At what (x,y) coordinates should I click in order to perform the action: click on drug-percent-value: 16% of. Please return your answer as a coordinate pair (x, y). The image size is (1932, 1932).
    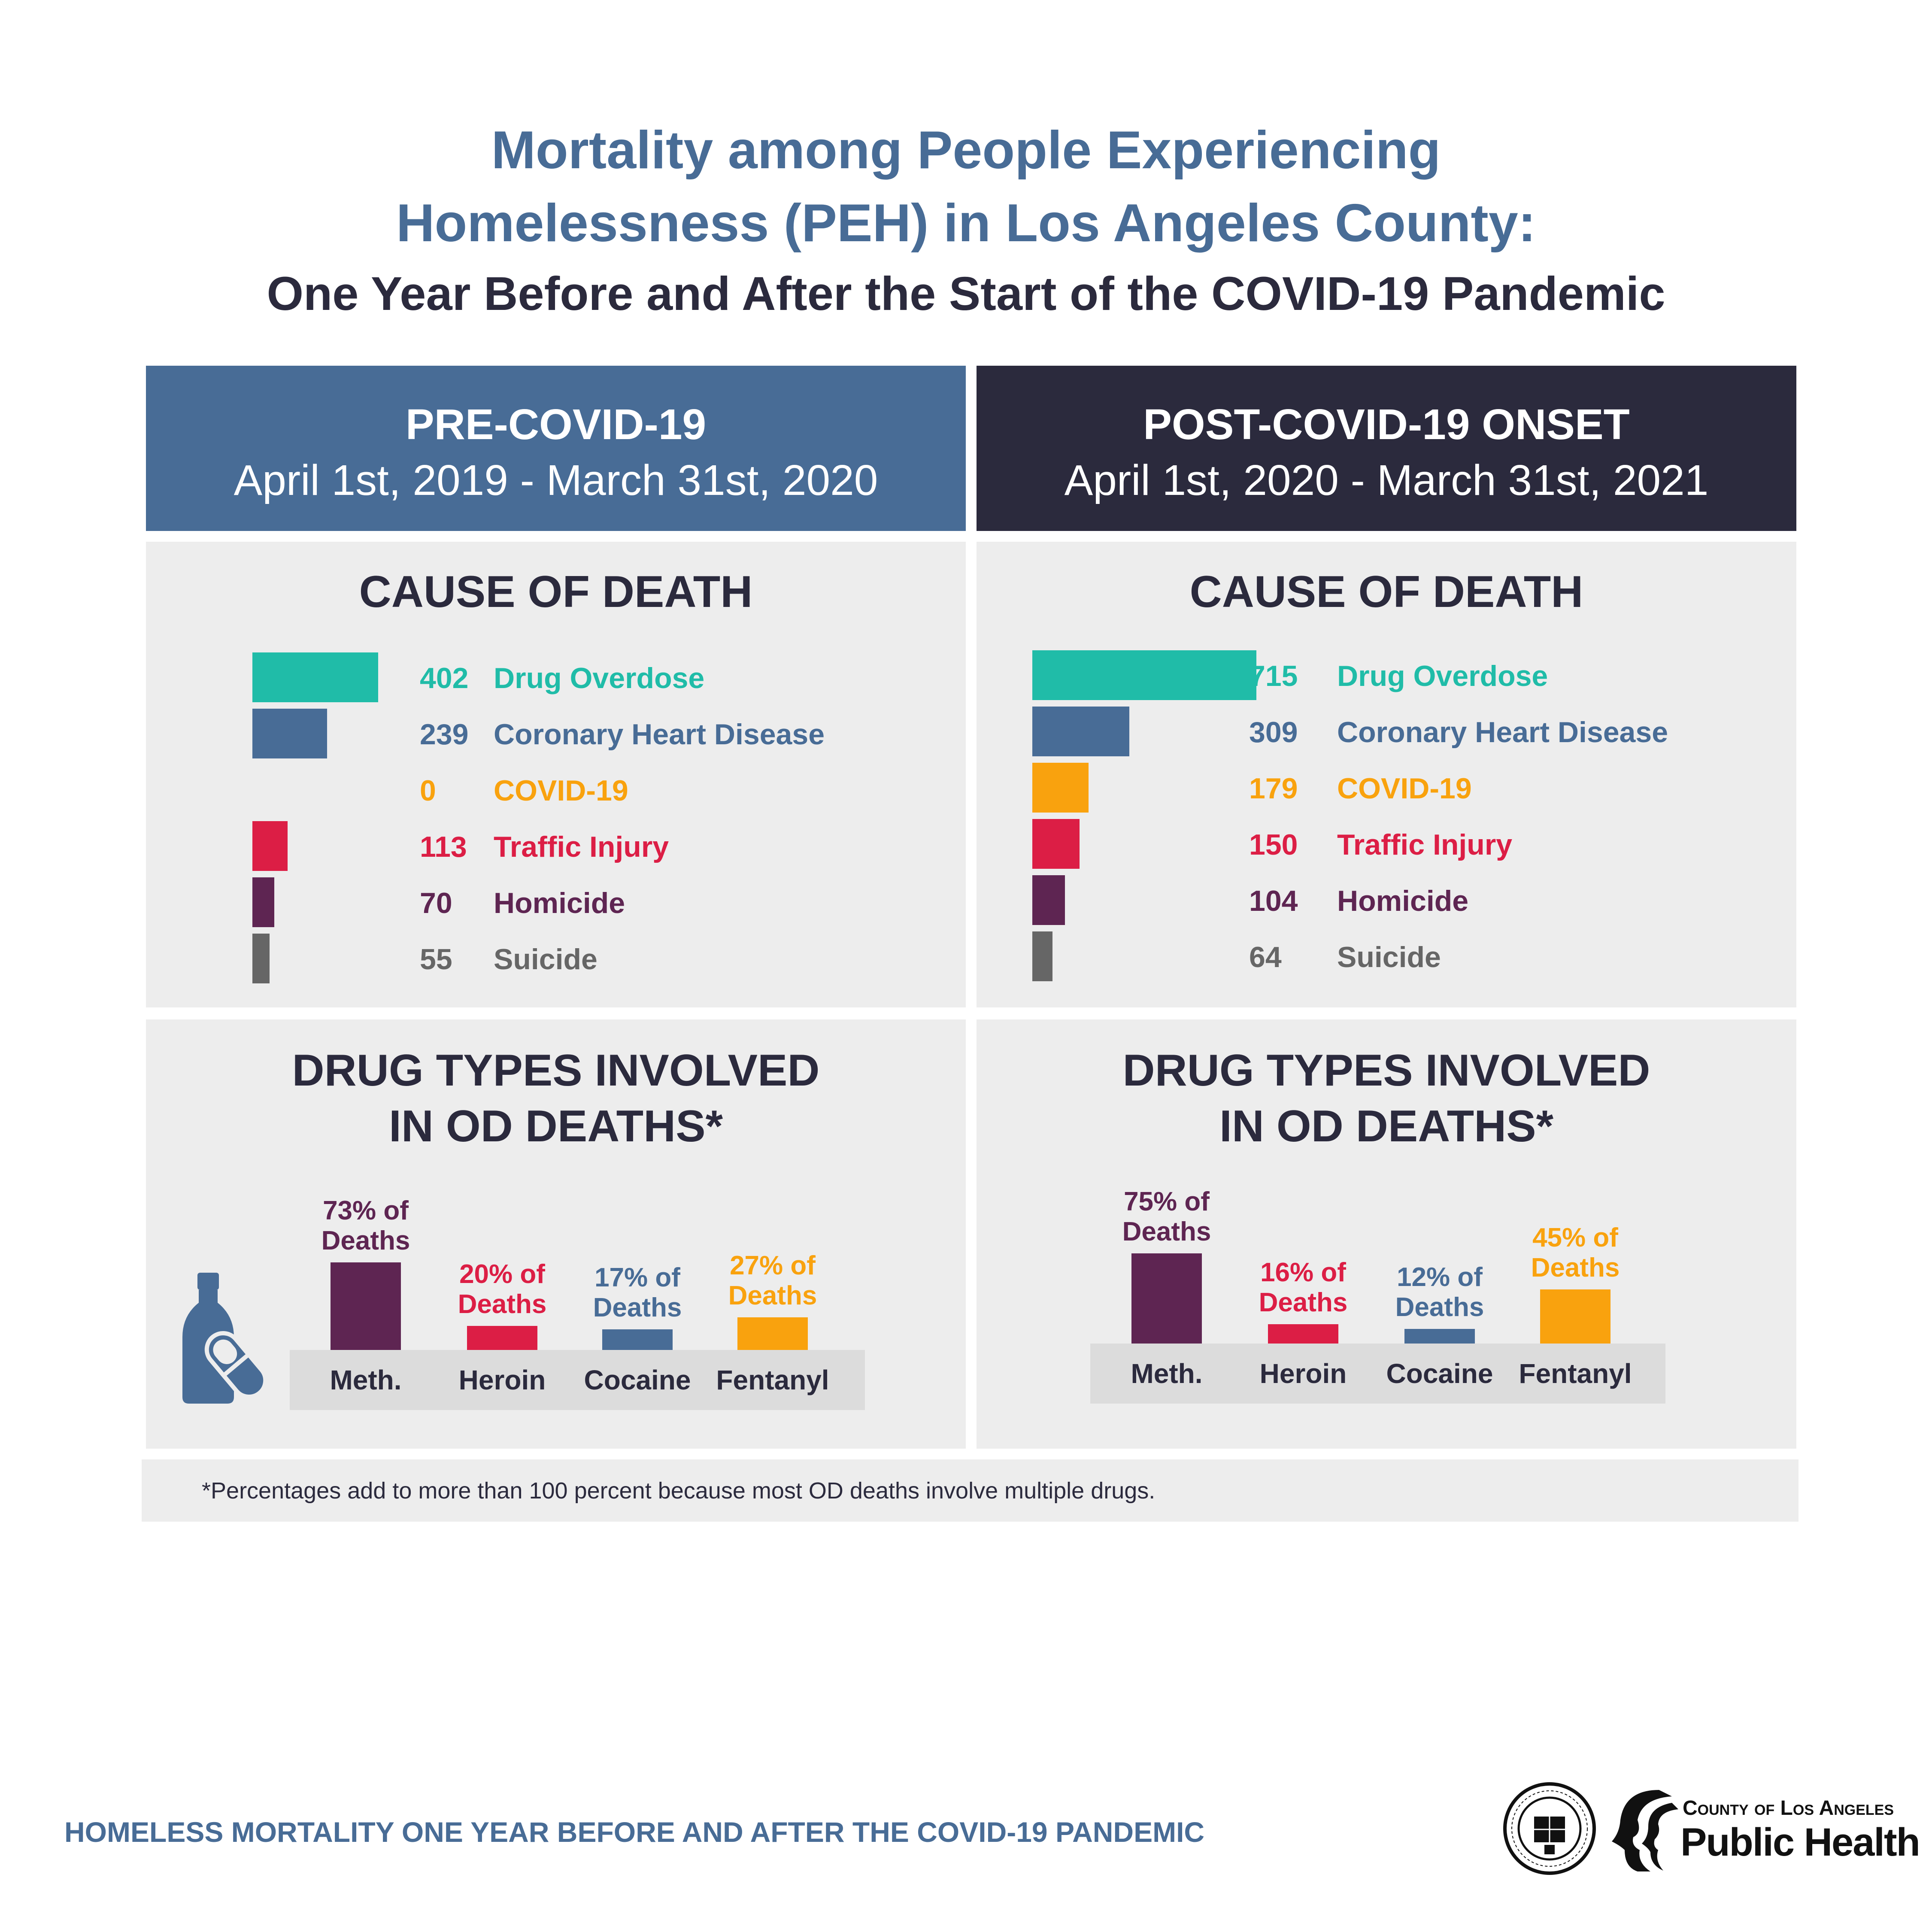
    Looking at the image, I should click on (1303, 1273).